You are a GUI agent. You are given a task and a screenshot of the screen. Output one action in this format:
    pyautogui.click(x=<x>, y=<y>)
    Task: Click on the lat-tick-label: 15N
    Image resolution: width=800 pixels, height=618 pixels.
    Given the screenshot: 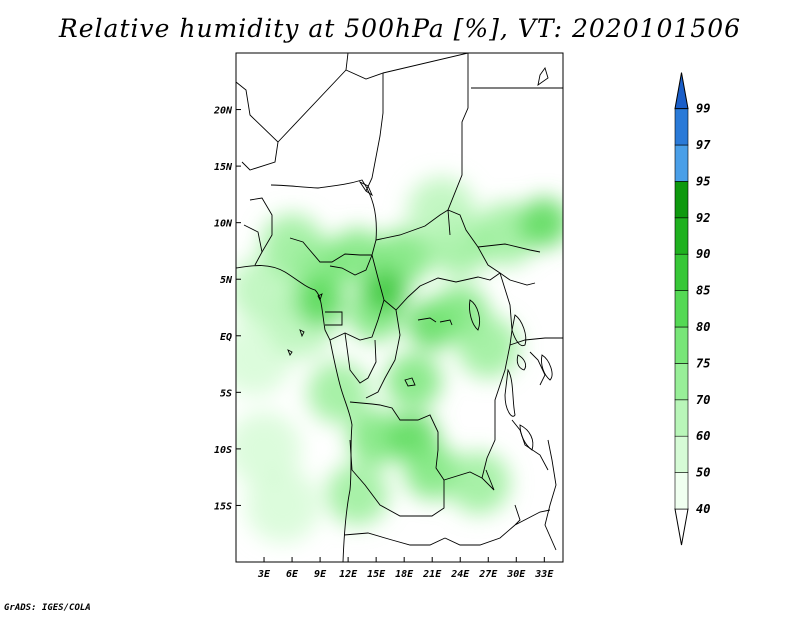 What is the action you would take?
    pyautogui.click(x=223, y=167)
    